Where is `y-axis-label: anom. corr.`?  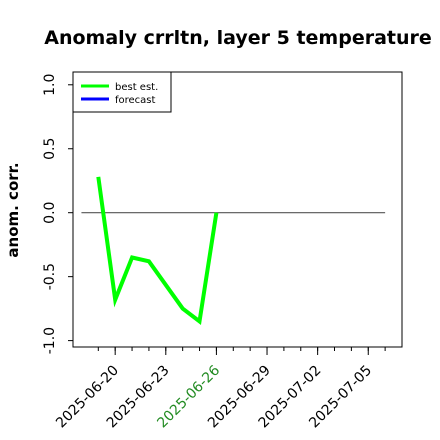
y-axis-label: anom. corr. is located at coordinates (13, 209).